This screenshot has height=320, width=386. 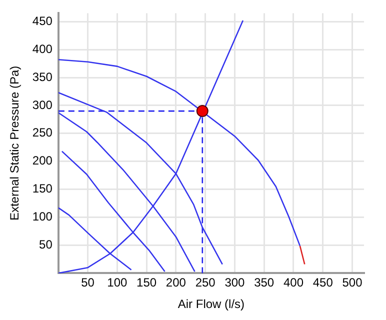 I want to click on x-tick-label: 100, so click(x=117, y=283).